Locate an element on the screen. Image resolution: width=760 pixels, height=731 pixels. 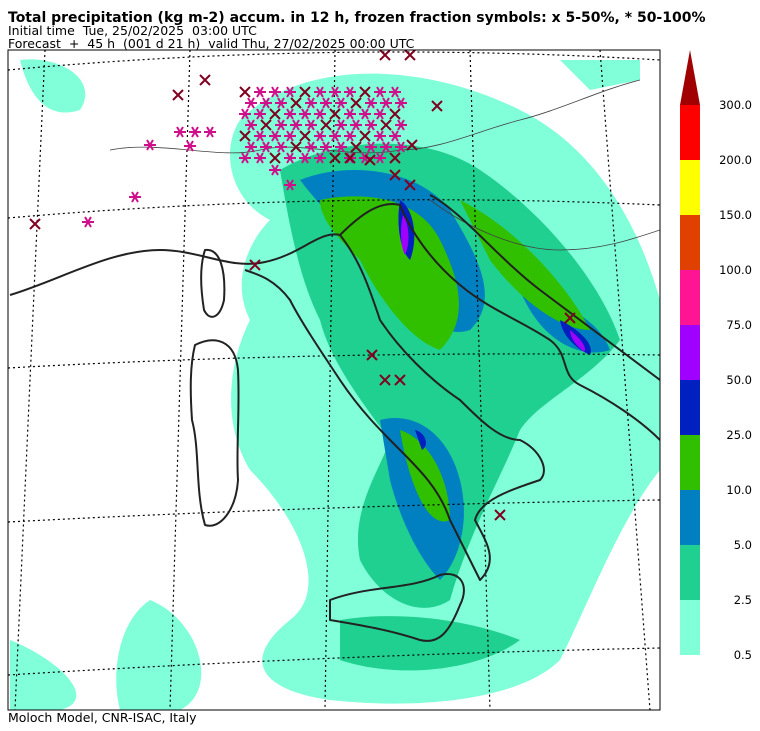
colorbar-label: 150.0 is located at coordinates (735, 215).